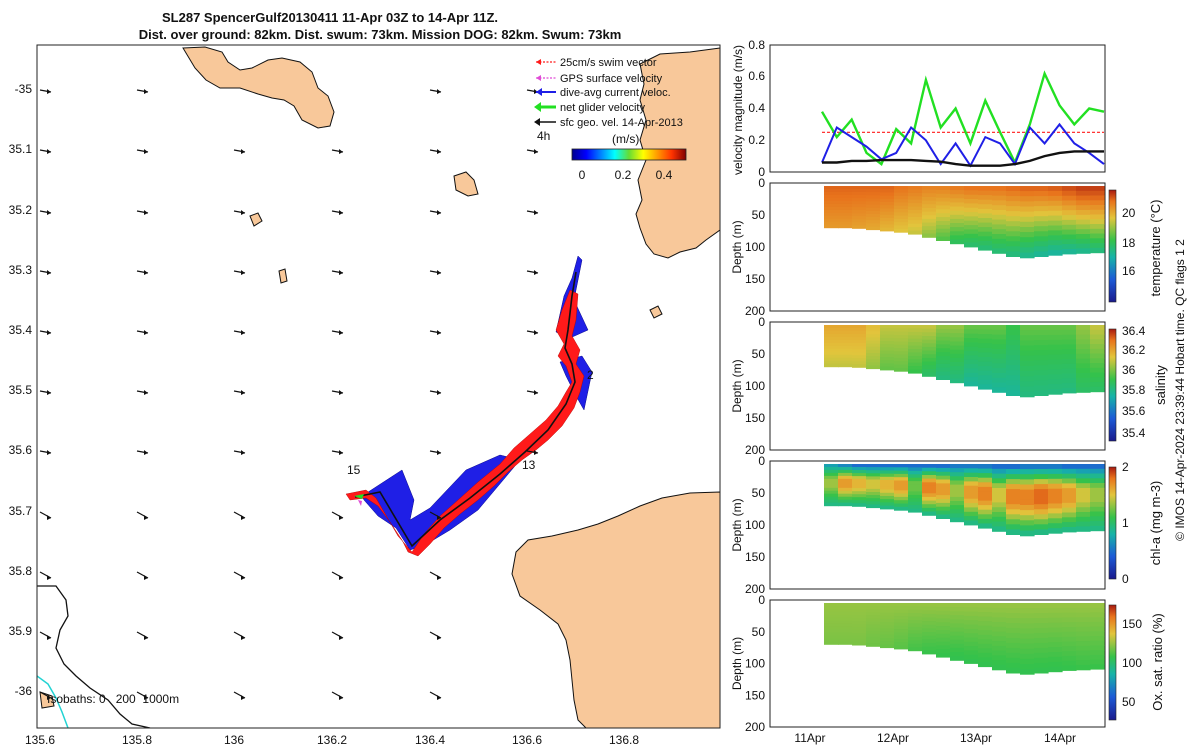  What do you see at coordinates (737, 663) in the screenshot?
I see `oxygen-ylabel: Depth (m)` at bounding box center [737, 663].